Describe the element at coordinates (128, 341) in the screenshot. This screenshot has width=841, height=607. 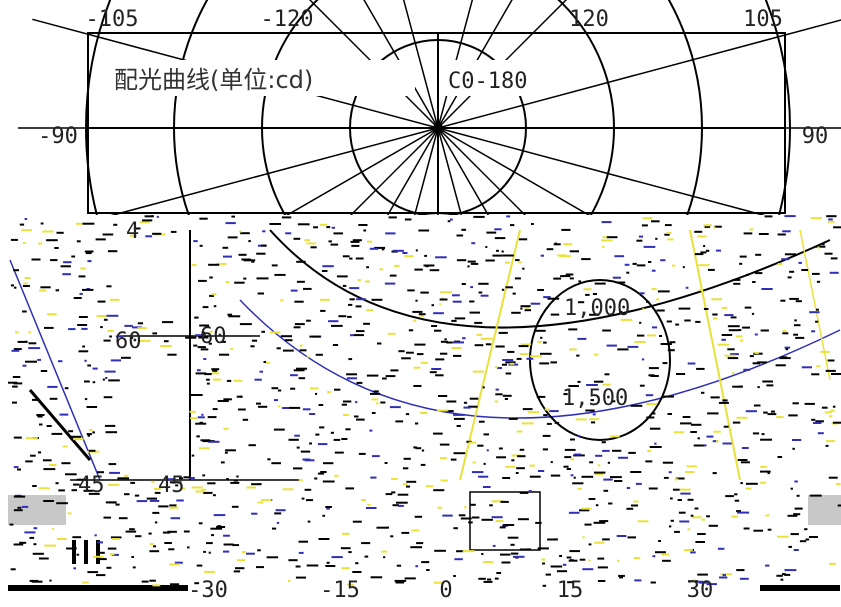
I see `inner-label-60-left: 60` at that location.